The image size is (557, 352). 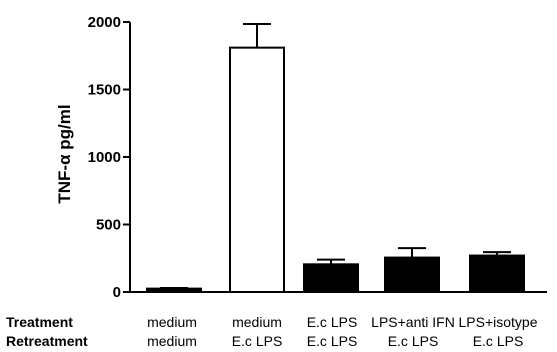 I want to click on y-tick-label: 2000, so click(x=104, y=22).